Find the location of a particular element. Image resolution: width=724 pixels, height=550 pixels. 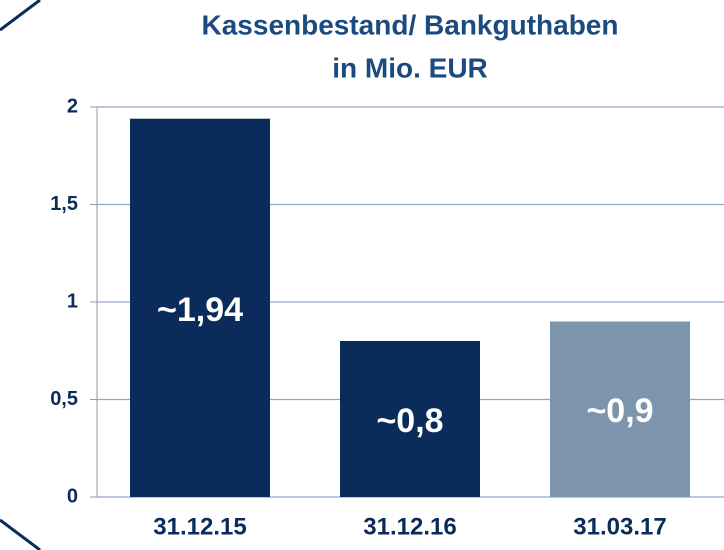

value-label: ~1,94 is located at coordinates (200, 310).